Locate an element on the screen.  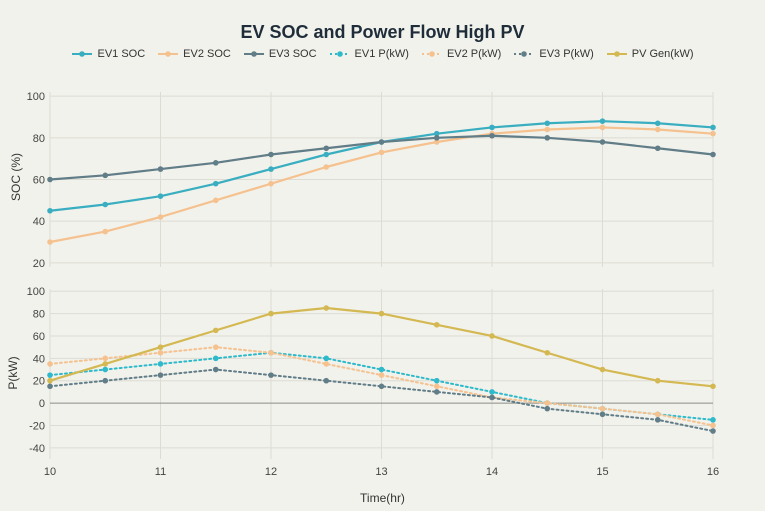
y-tick-label: -20 is located at coordinates (37, 426).